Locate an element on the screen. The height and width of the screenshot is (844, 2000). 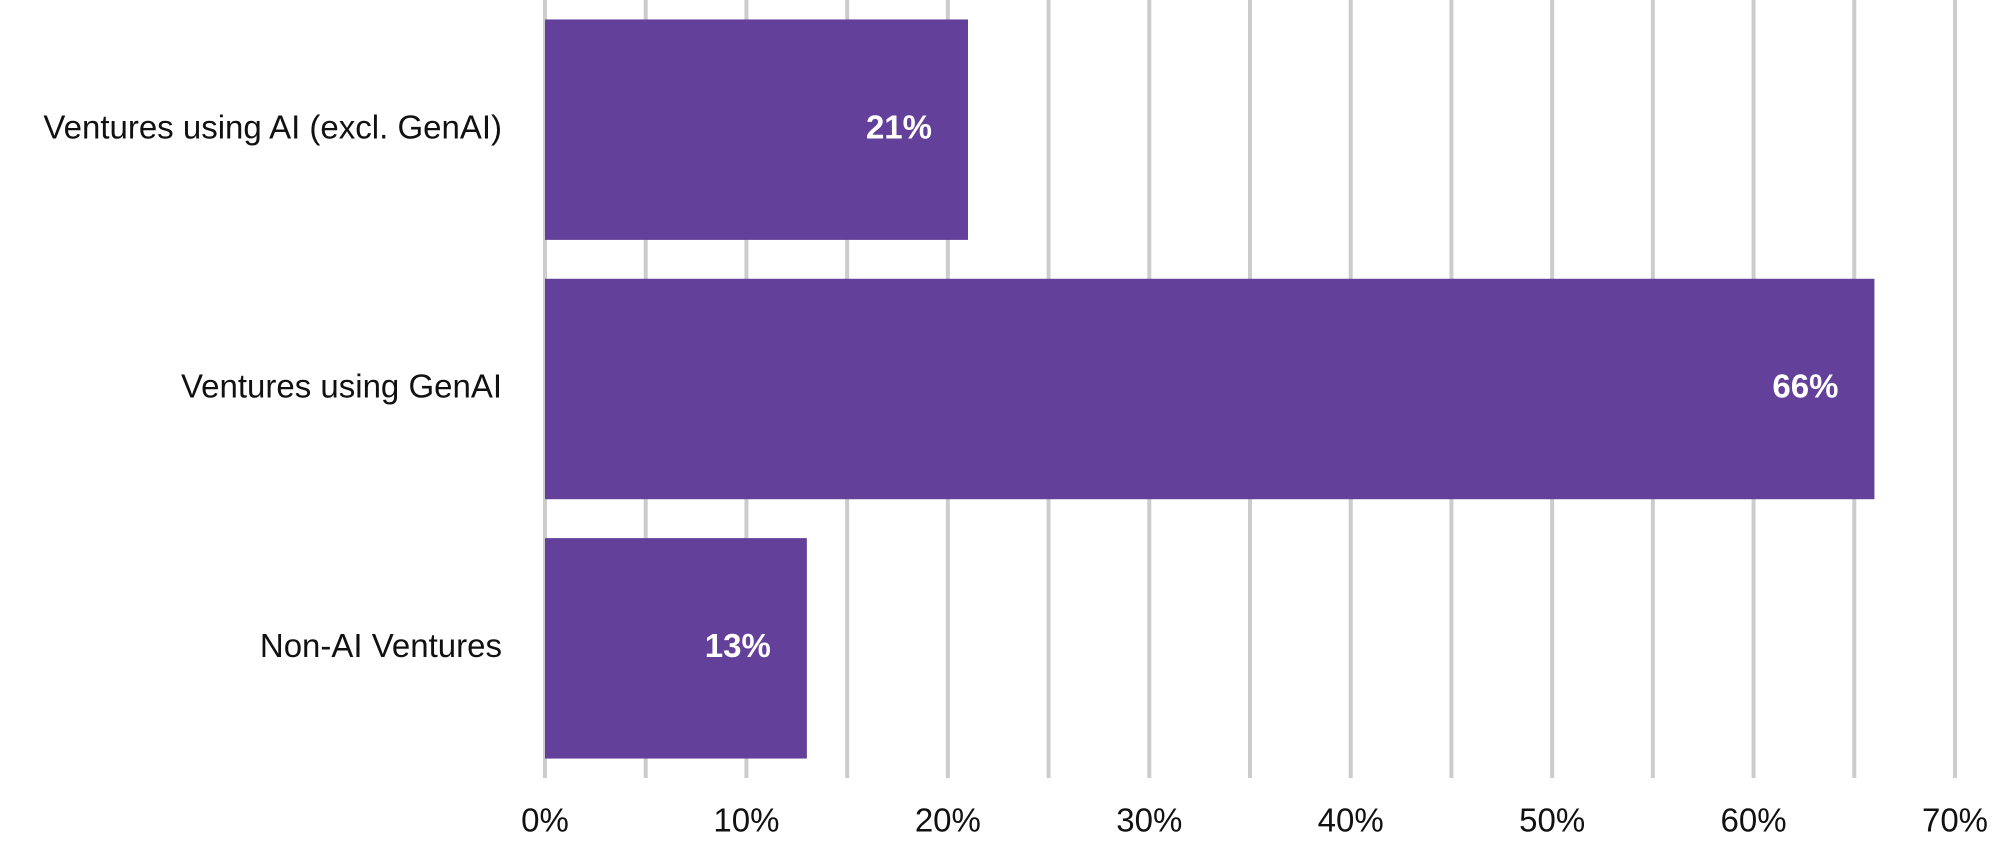
y-tick-label: Ventures using GenAI is located at coordinates (341, 386).